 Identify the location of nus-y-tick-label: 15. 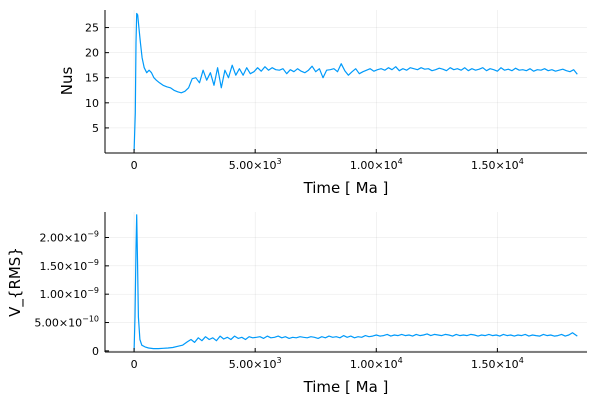
(92, 78).